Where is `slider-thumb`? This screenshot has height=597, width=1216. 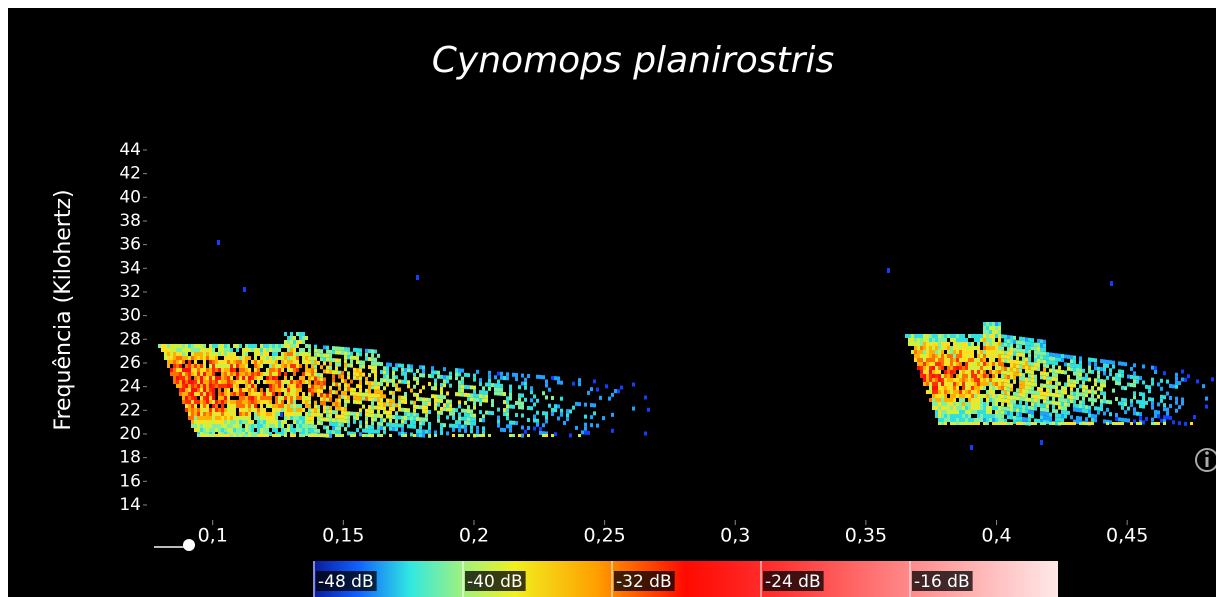
slider-thumb is located at coordinates (189, 545).